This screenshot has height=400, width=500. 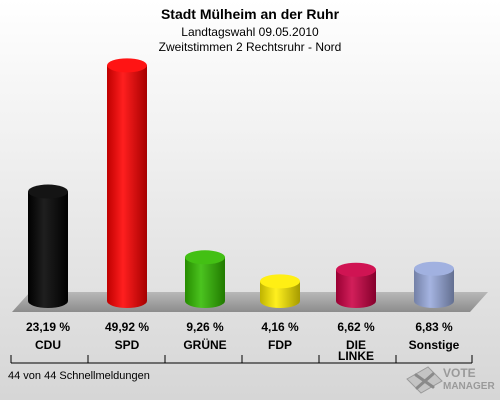 I want to click on value-label: 23,19 %, so click(x=48, y=327).